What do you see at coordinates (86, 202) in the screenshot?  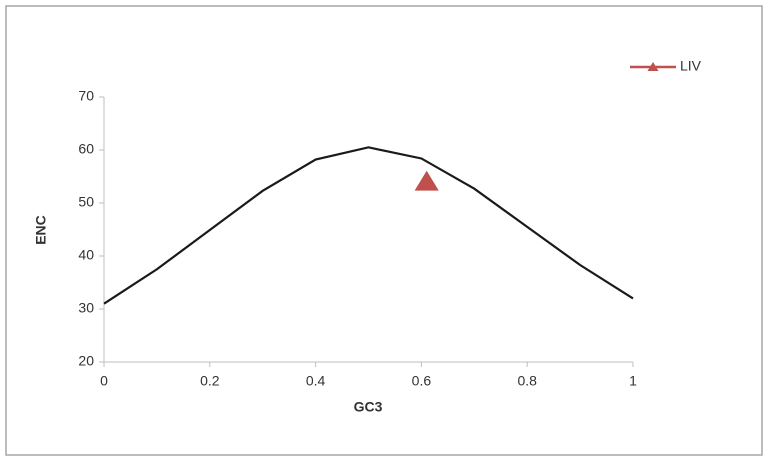 I see `y-tick-label: 50` at bounding box center [86, 202].